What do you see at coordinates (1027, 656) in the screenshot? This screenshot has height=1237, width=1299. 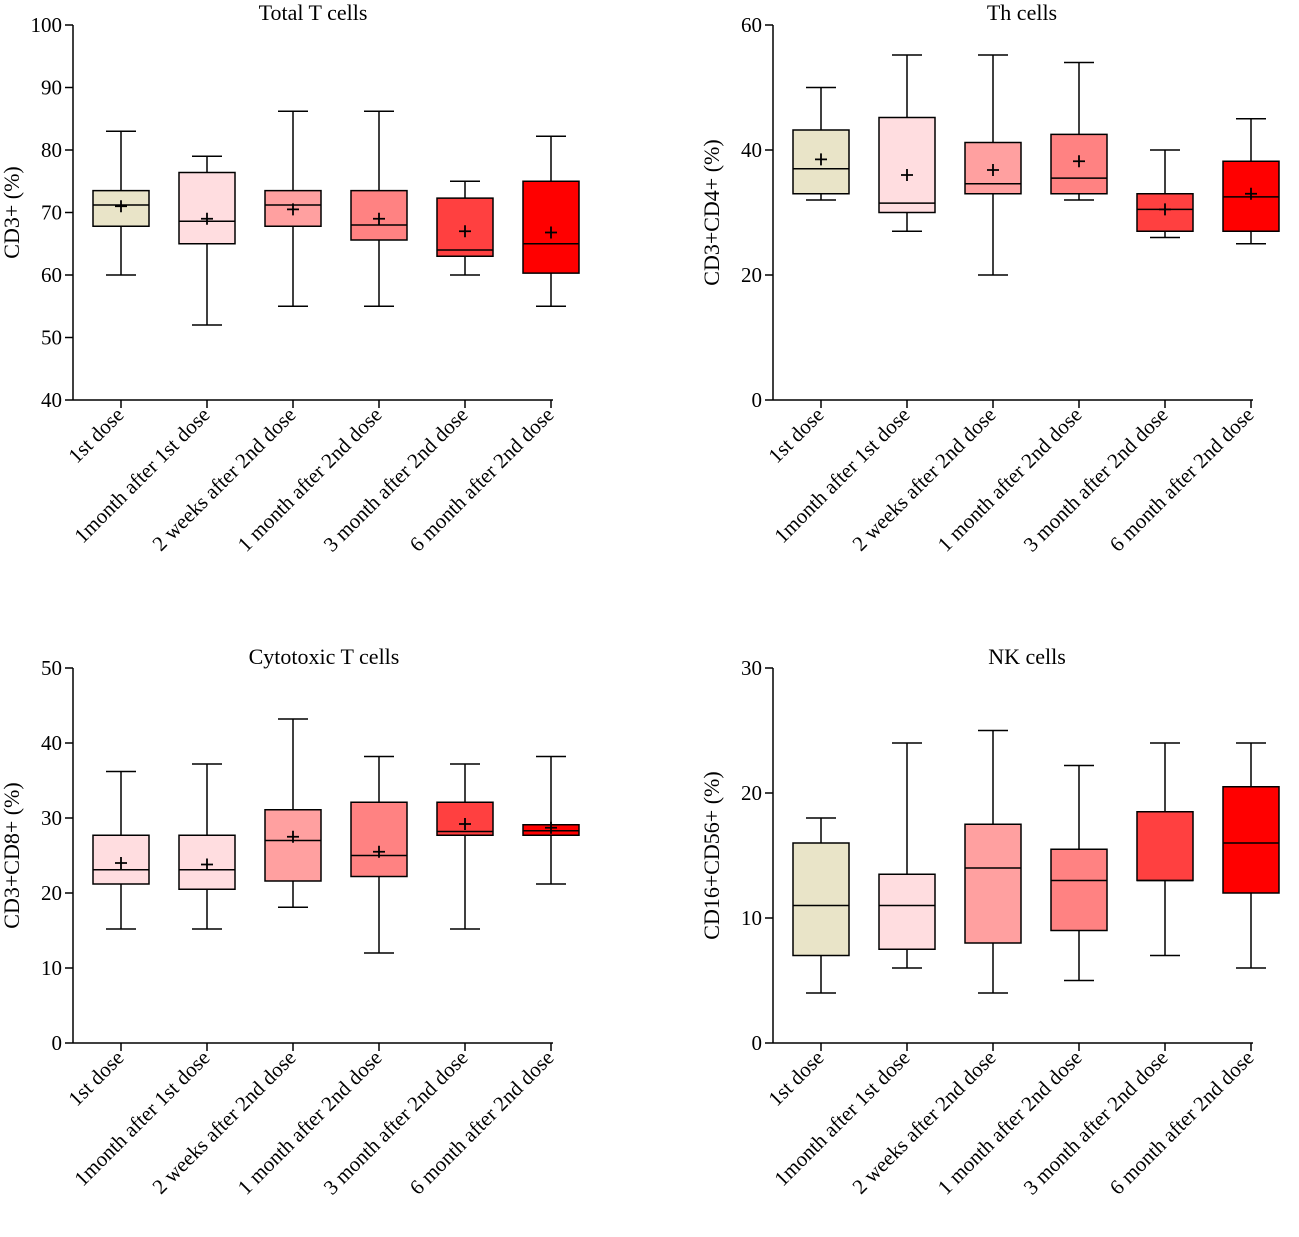 I see `chart-title: NK cells` at bounding box center [1027, 656].